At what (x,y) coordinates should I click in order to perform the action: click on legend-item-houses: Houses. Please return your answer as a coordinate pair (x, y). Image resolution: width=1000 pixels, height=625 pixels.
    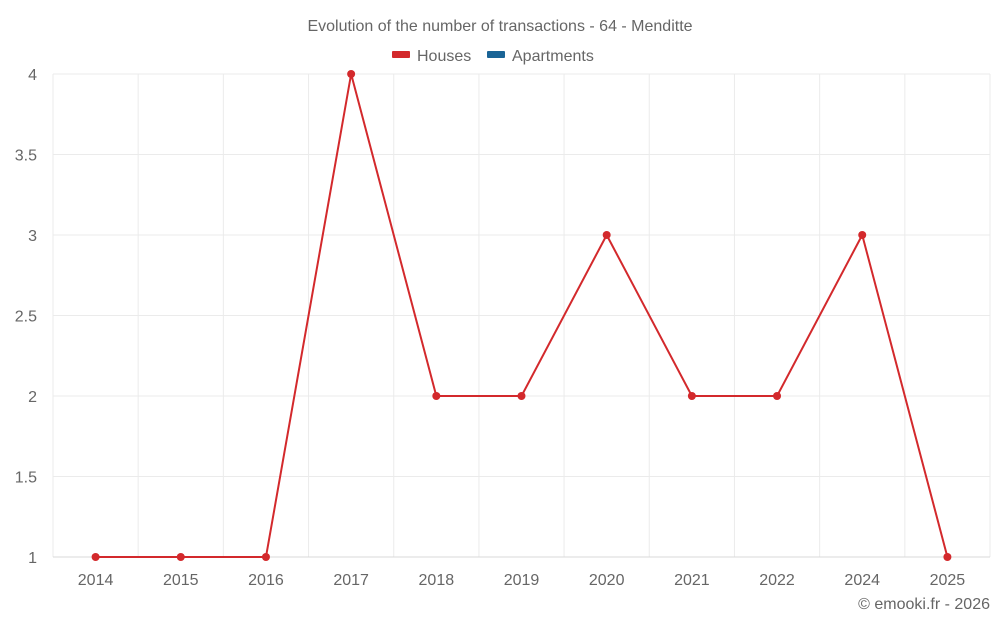
    Looking at the image, I should click on (431, 56).